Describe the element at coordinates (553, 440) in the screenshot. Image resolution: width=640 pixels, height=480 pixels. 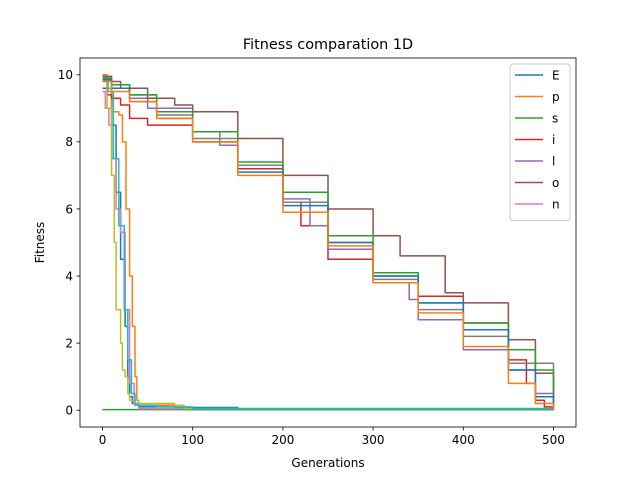
I see `x-tick-label: 500` at that location.